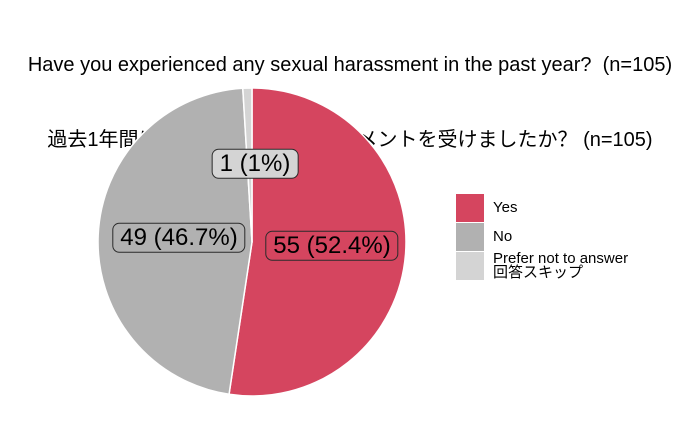 The width and height of the screenshot is (700, 433). I want to click on legend-swatch-prefer-not-to-answer, so click(470, 266).